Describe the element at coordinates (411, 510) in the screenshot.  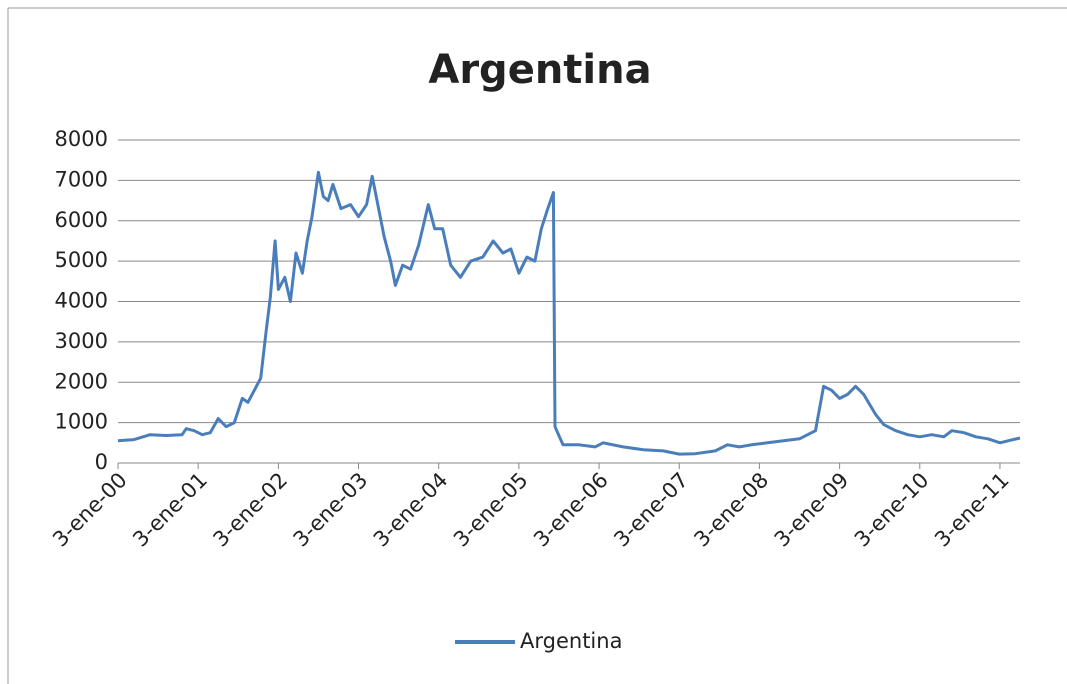
I see `x-tick-label: 3-ene-04` at that location.